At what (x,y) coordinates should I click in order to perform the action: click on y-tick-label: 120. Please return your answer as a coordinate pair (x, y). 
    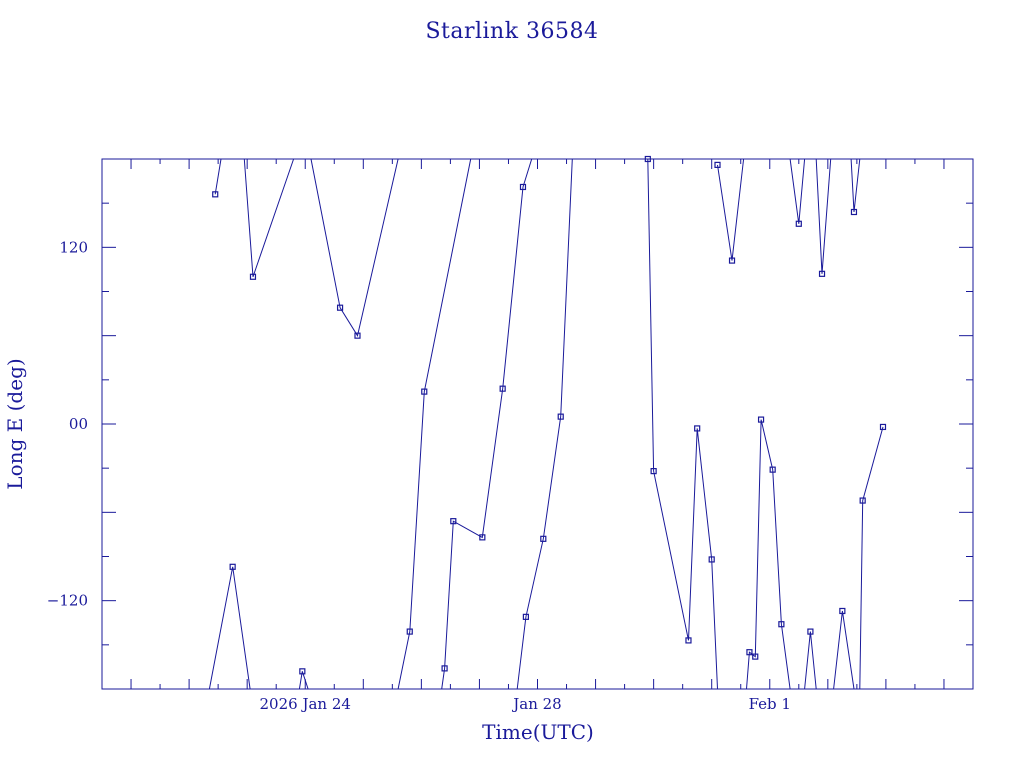
    Looking at the image, I should click on (73, 247).